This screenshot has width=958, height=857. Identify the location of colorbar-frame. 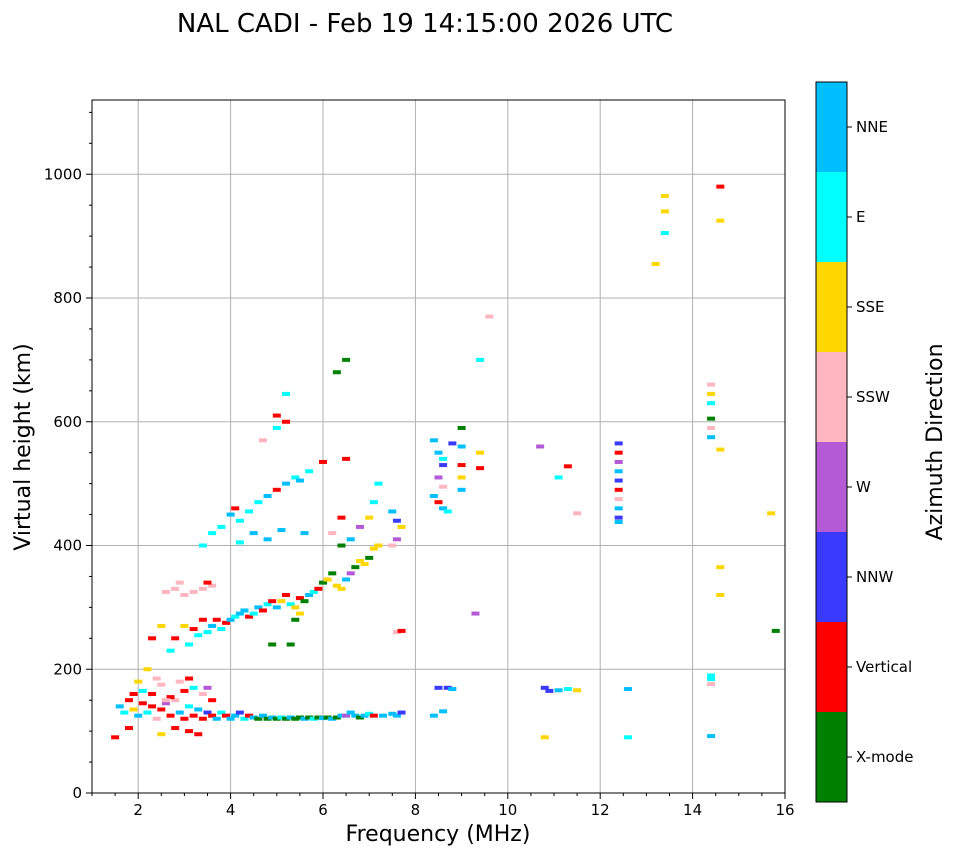
(831, 442).